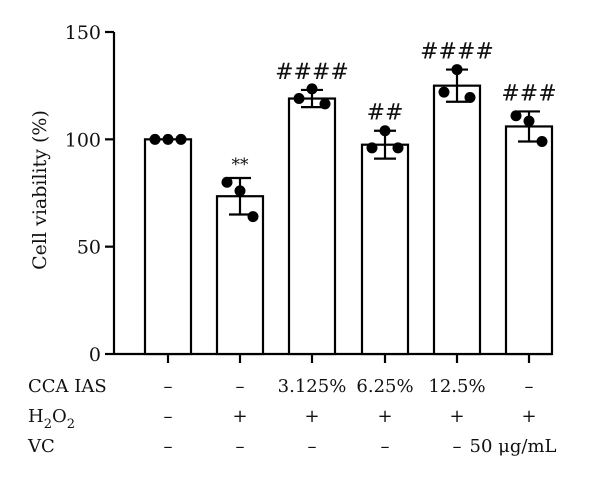 This screenshot has height=483, width=600. Describe the element at coordinates (95, 355) in the screenshot. I see `y-tick-label: 0` at that location.